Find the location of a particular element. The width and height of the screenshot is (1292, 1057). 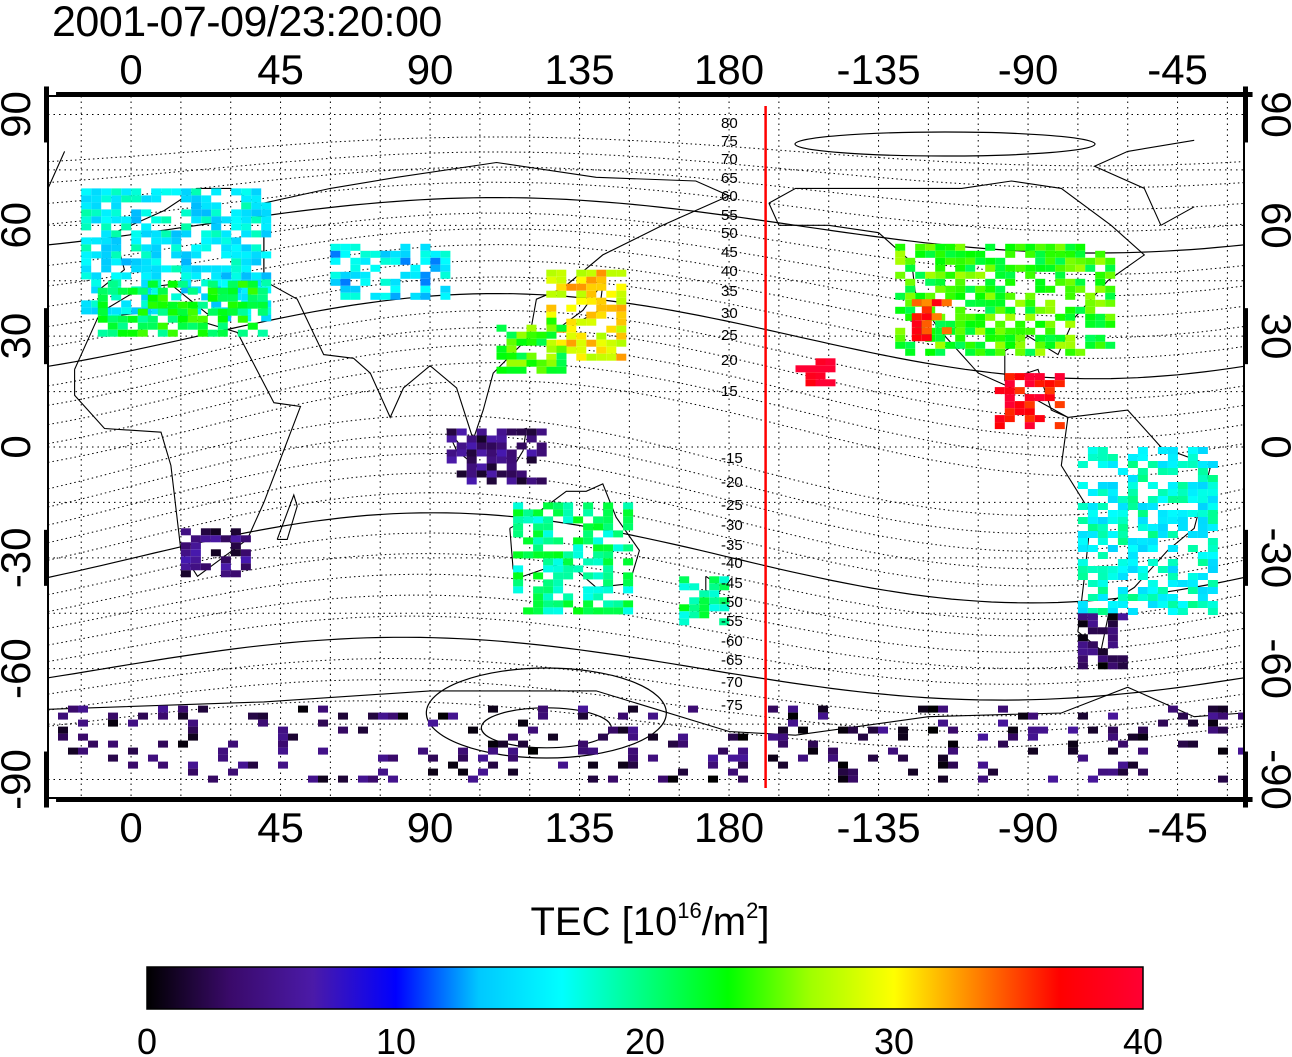

y-tick-label-left: -60 is located at coordinates (19, 668).